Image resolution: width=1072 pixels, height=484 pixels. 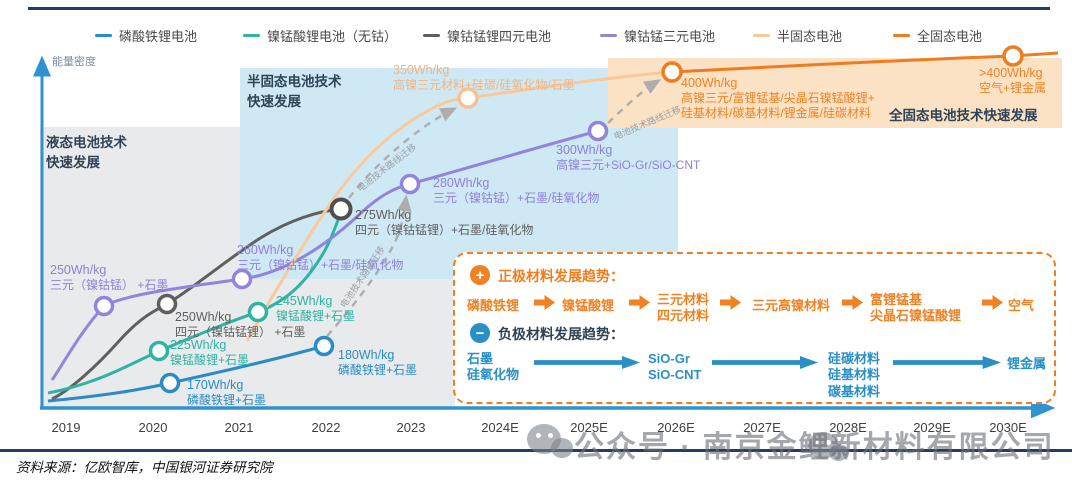 I want to click on legend-item-lnmo: 镍锰酸锂电池（无钴）, so click(x=320, y=35).